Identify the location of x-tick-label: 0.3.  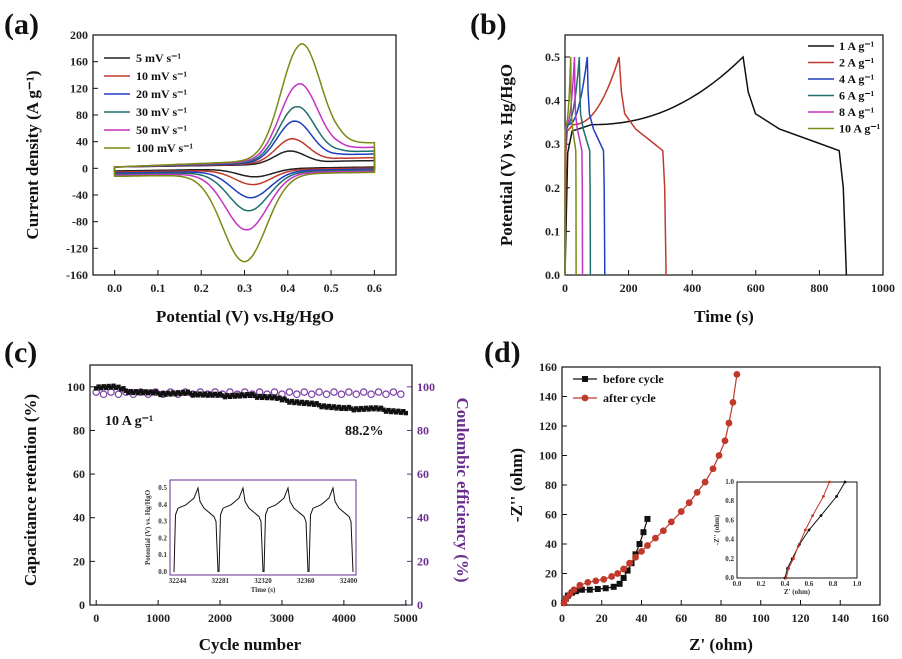
(244, 288).